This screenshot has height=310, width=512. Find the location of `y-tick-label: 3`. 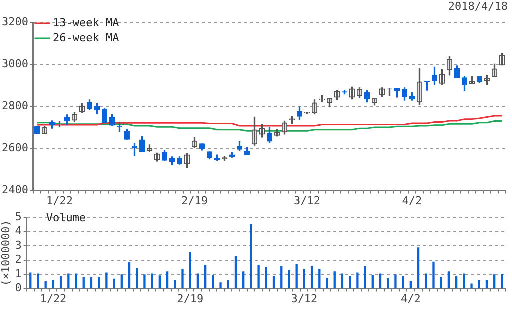

y-tick-label: 3 is located at coordinates (18, 245).